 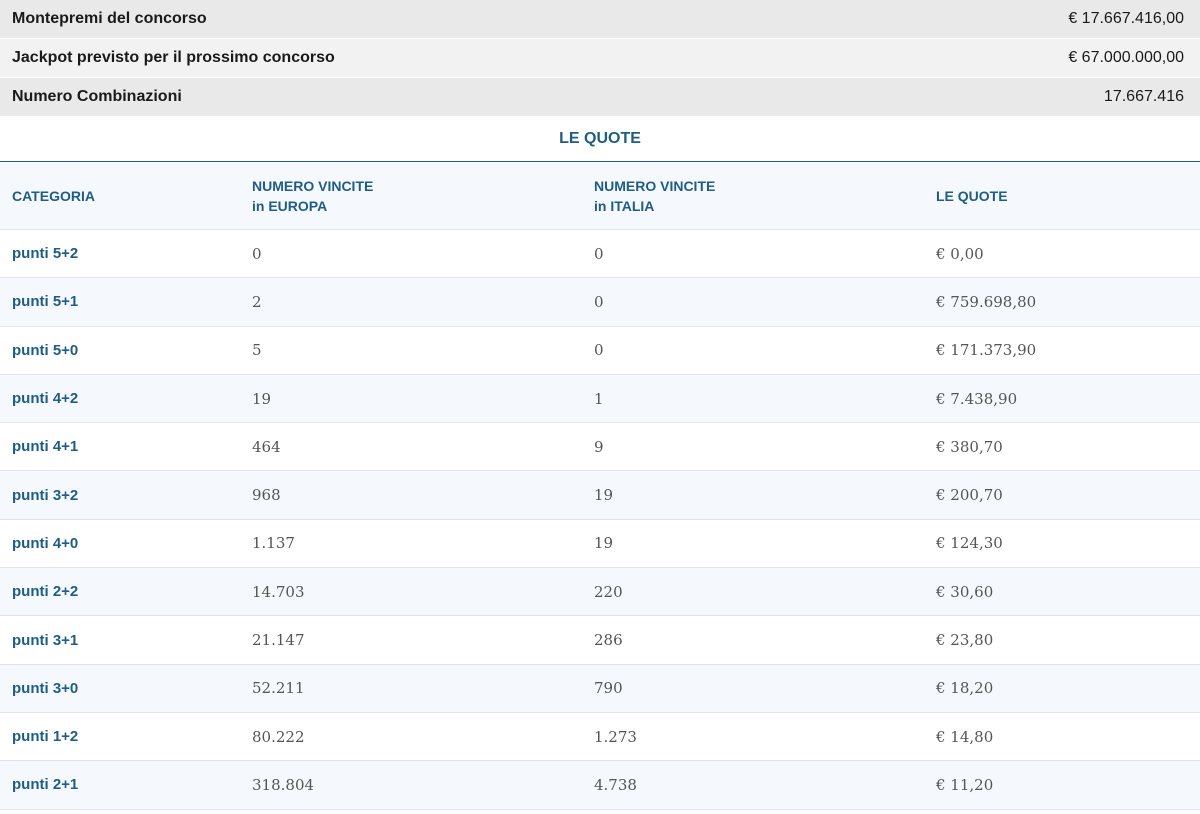 I want to click on header-quote-label: LE QUOTE, so click(x=972, y=195).